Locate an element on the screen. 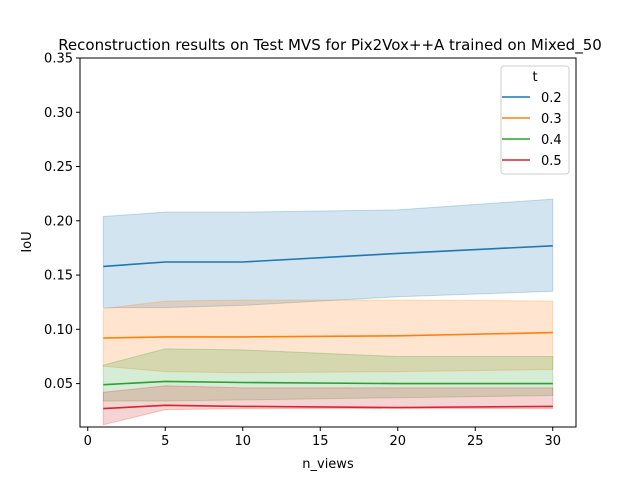 The image size is (640, 480). y-tick-label: 0.15 is located at coordinates (58, 276).